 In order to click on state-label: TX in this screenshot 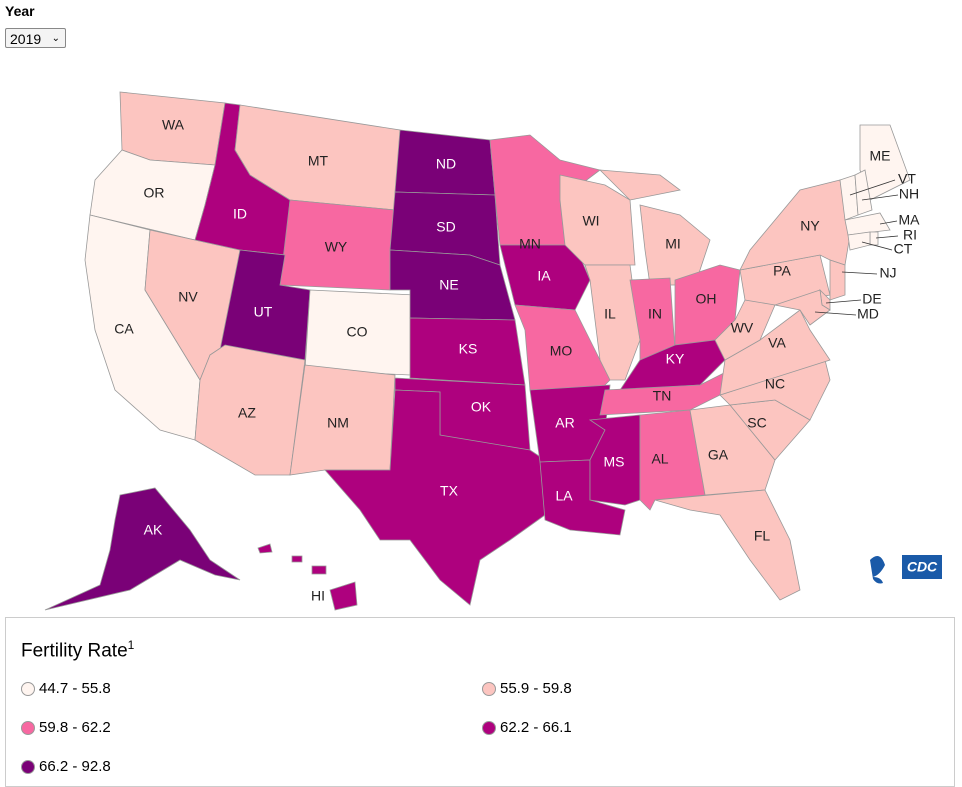, I will do `click(449, 491)`.